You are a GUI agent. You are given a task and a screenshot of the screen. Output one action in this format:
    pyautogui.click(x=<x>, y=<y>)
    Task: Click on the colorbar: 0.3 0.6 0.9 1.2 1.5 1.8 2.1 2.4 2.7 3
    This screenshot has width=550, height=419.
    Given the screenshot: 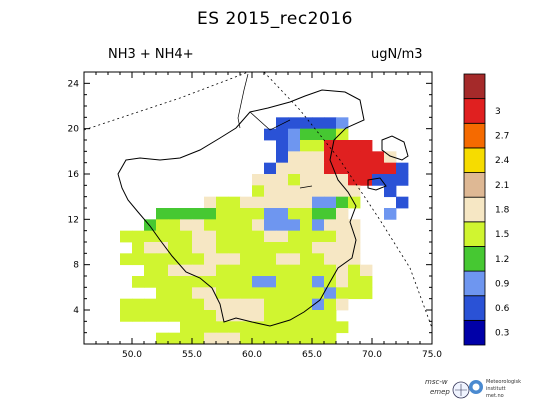 What is the action you would take?
    pyautogui.click(x=486, y=209)
    